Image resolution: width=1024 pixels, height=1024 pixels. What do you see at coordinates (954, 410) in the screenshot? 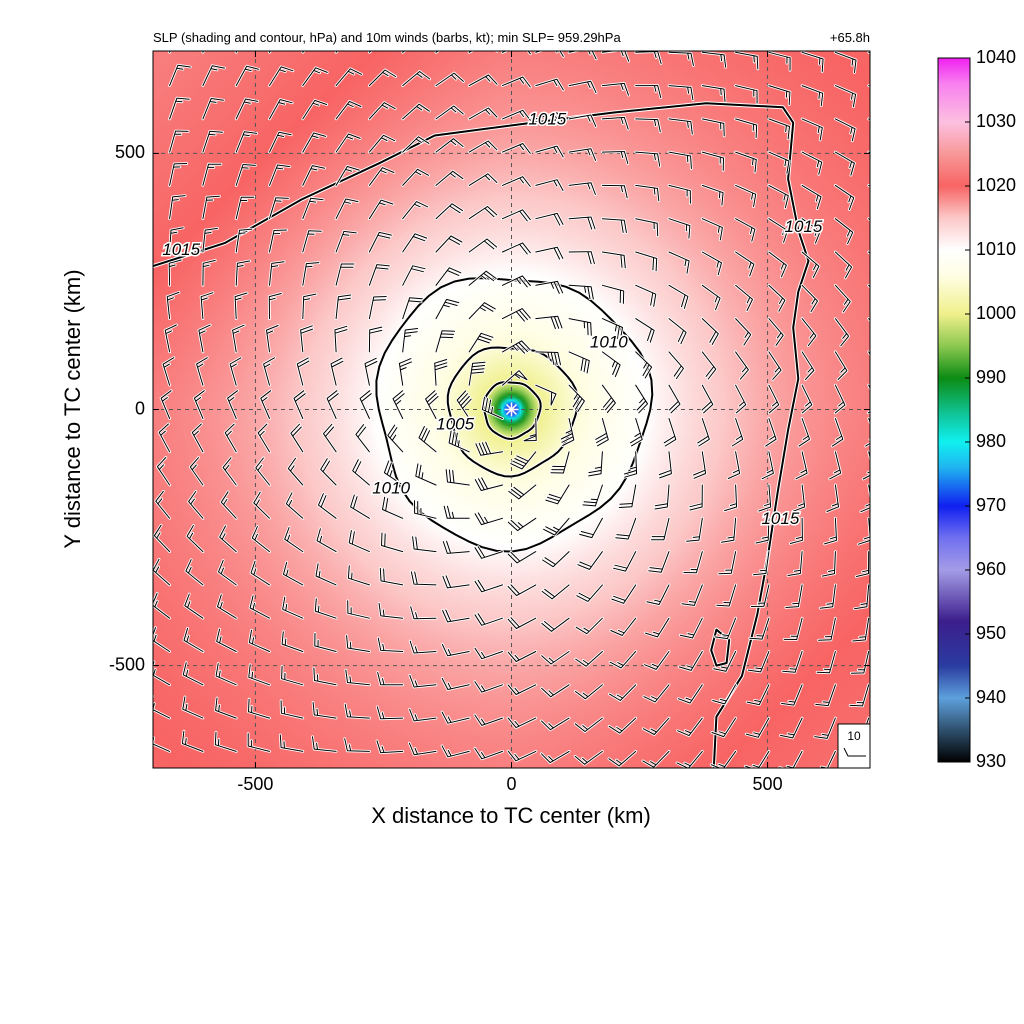
I see `colorbar-fill` at bounding box center [954, 410].